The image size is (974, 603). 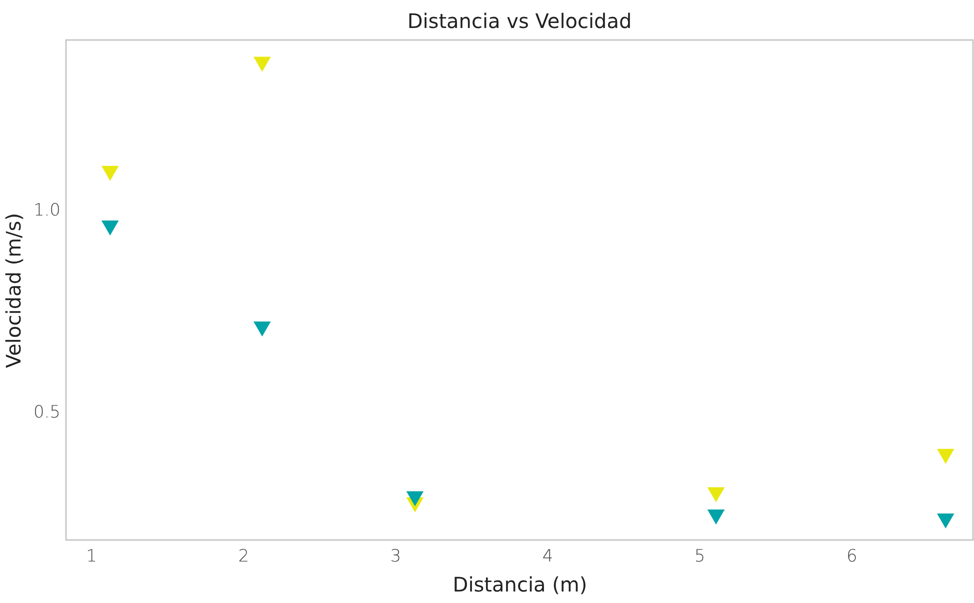 I want to click on x-axis-title: Distancia (m), so click(x=520, y=584).